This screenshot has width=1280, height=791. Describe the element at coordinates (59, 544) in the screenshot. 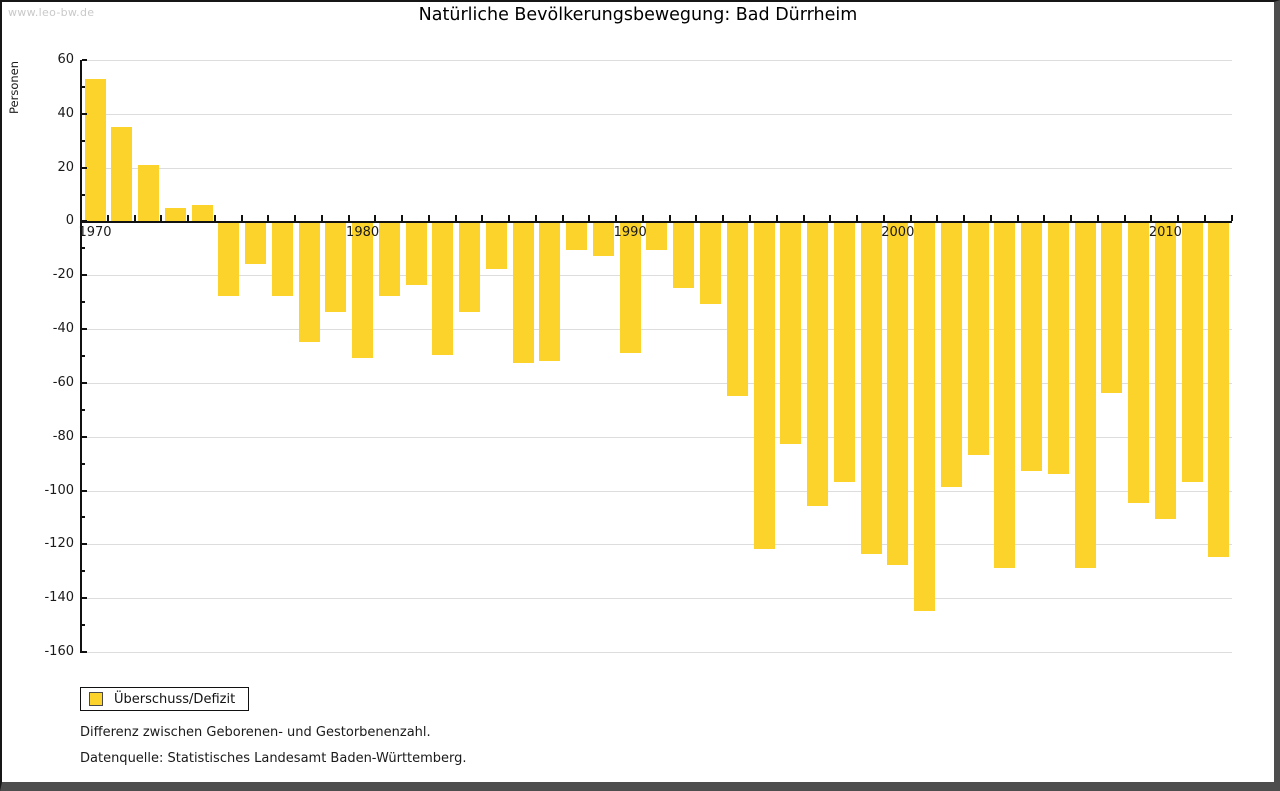

I see `y-tick-label: -120` at that location.